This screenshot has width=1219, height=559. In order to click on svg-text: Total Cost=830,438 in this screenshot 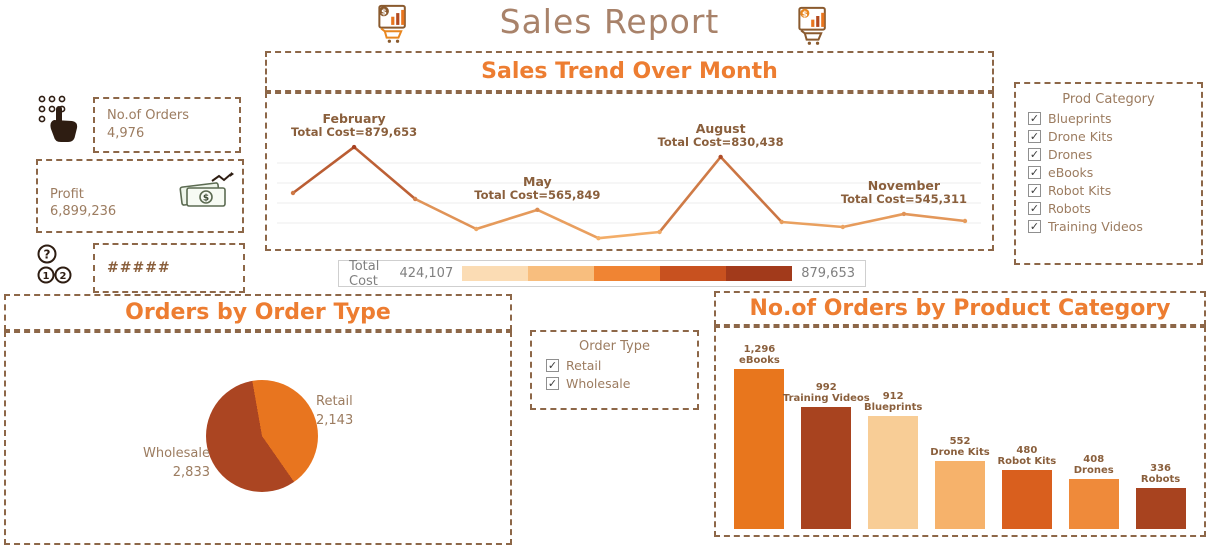, I will do `click(721, 142)`.